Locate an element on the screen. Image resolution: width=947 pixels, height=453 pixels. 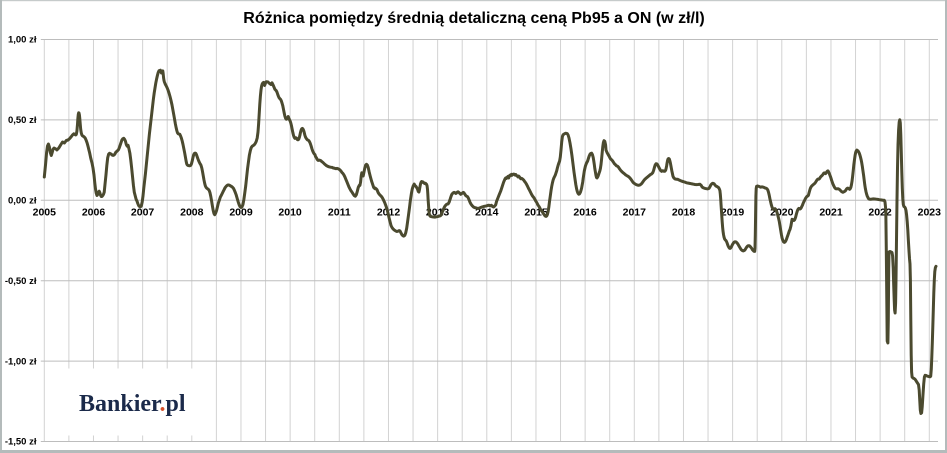
svg-text: 2007 is located at coordinates (143, 213).